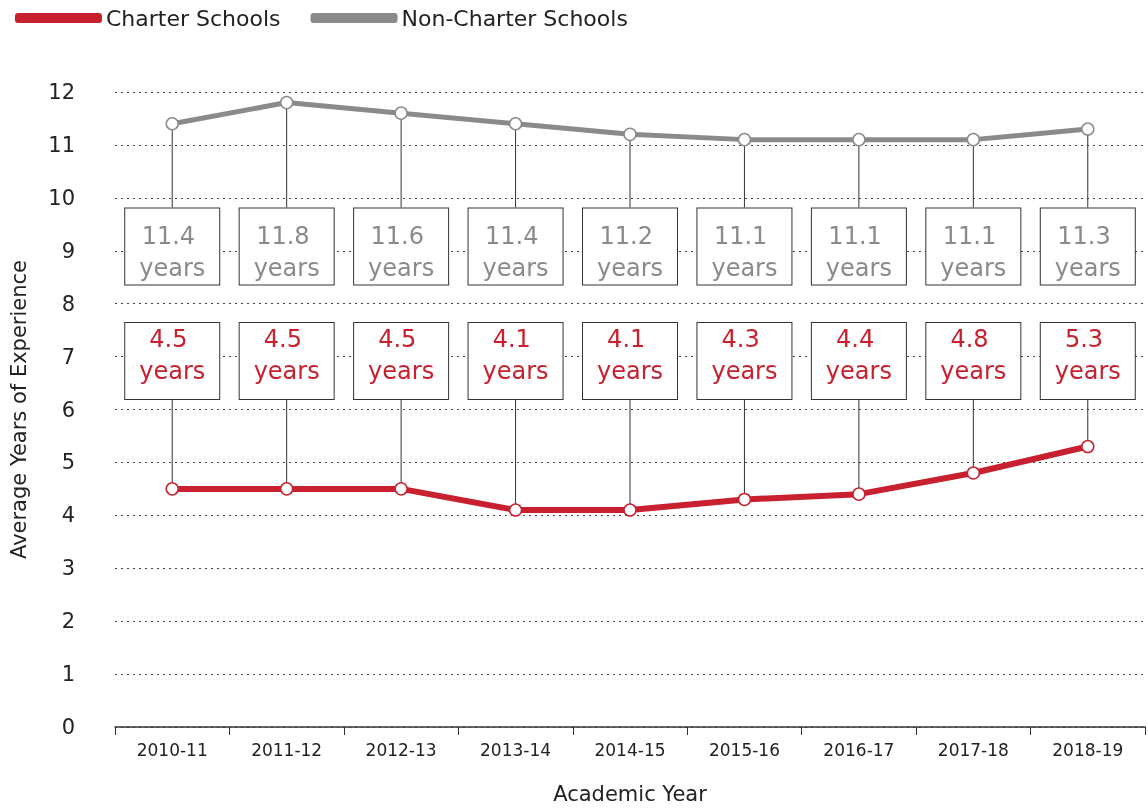  What do you see at coordinates (172, 749) in the screenshot?
I see `x-tick-label: 2010-11` at bounding box center [172, 749].